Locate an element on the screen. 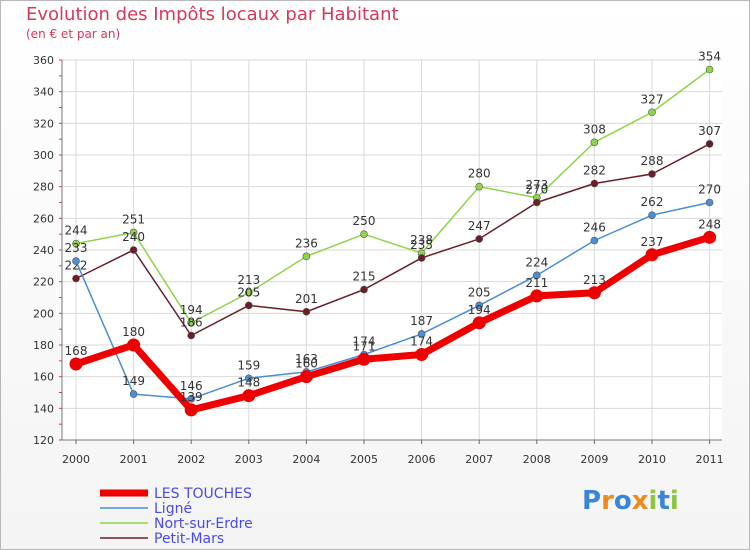  data-label: 237 is located at coordinates (652, 242).